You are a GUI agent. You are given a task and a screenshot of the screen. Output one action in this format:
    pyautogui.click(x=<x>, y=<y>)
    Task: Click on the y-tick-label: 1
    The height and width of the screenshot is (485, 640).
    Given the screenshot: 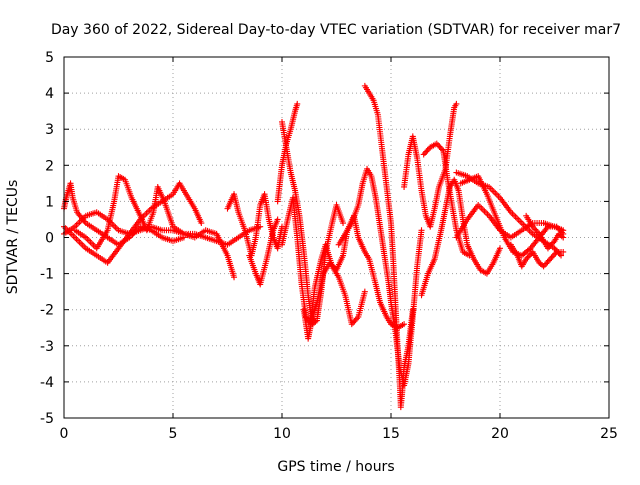 What is the action you would take?
    pyautogui.click(x=49, y=202)
    